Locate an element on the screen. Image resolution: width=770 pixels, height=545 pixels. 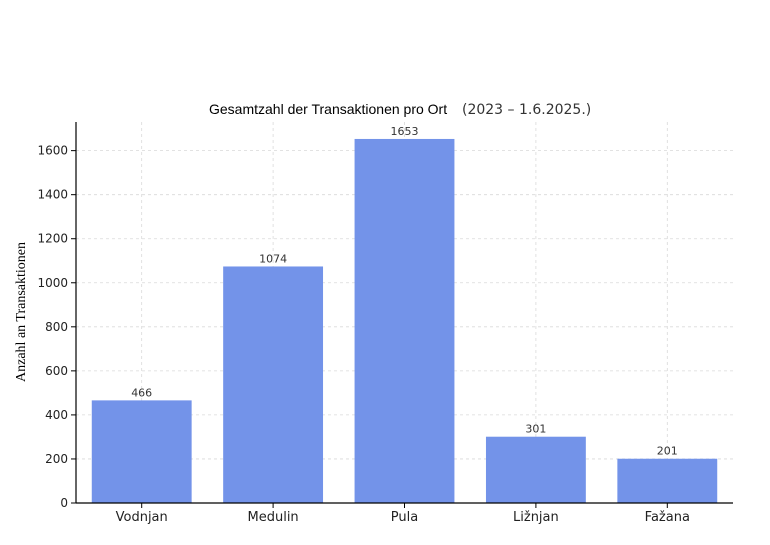
bar-vodnjan is located at coordinates (141, 451).